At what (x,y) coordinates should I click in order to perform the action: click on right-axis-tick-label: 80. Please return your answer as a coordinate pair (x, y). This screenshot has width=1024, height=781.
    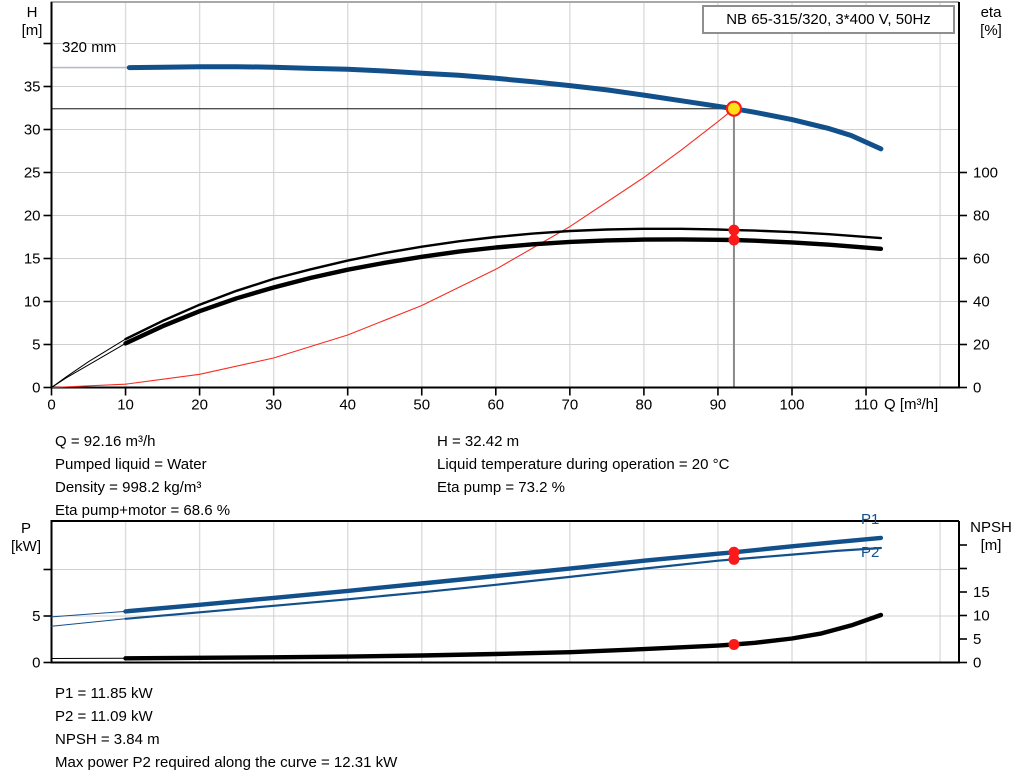
    Looking at the image, I should click on (981, 216).